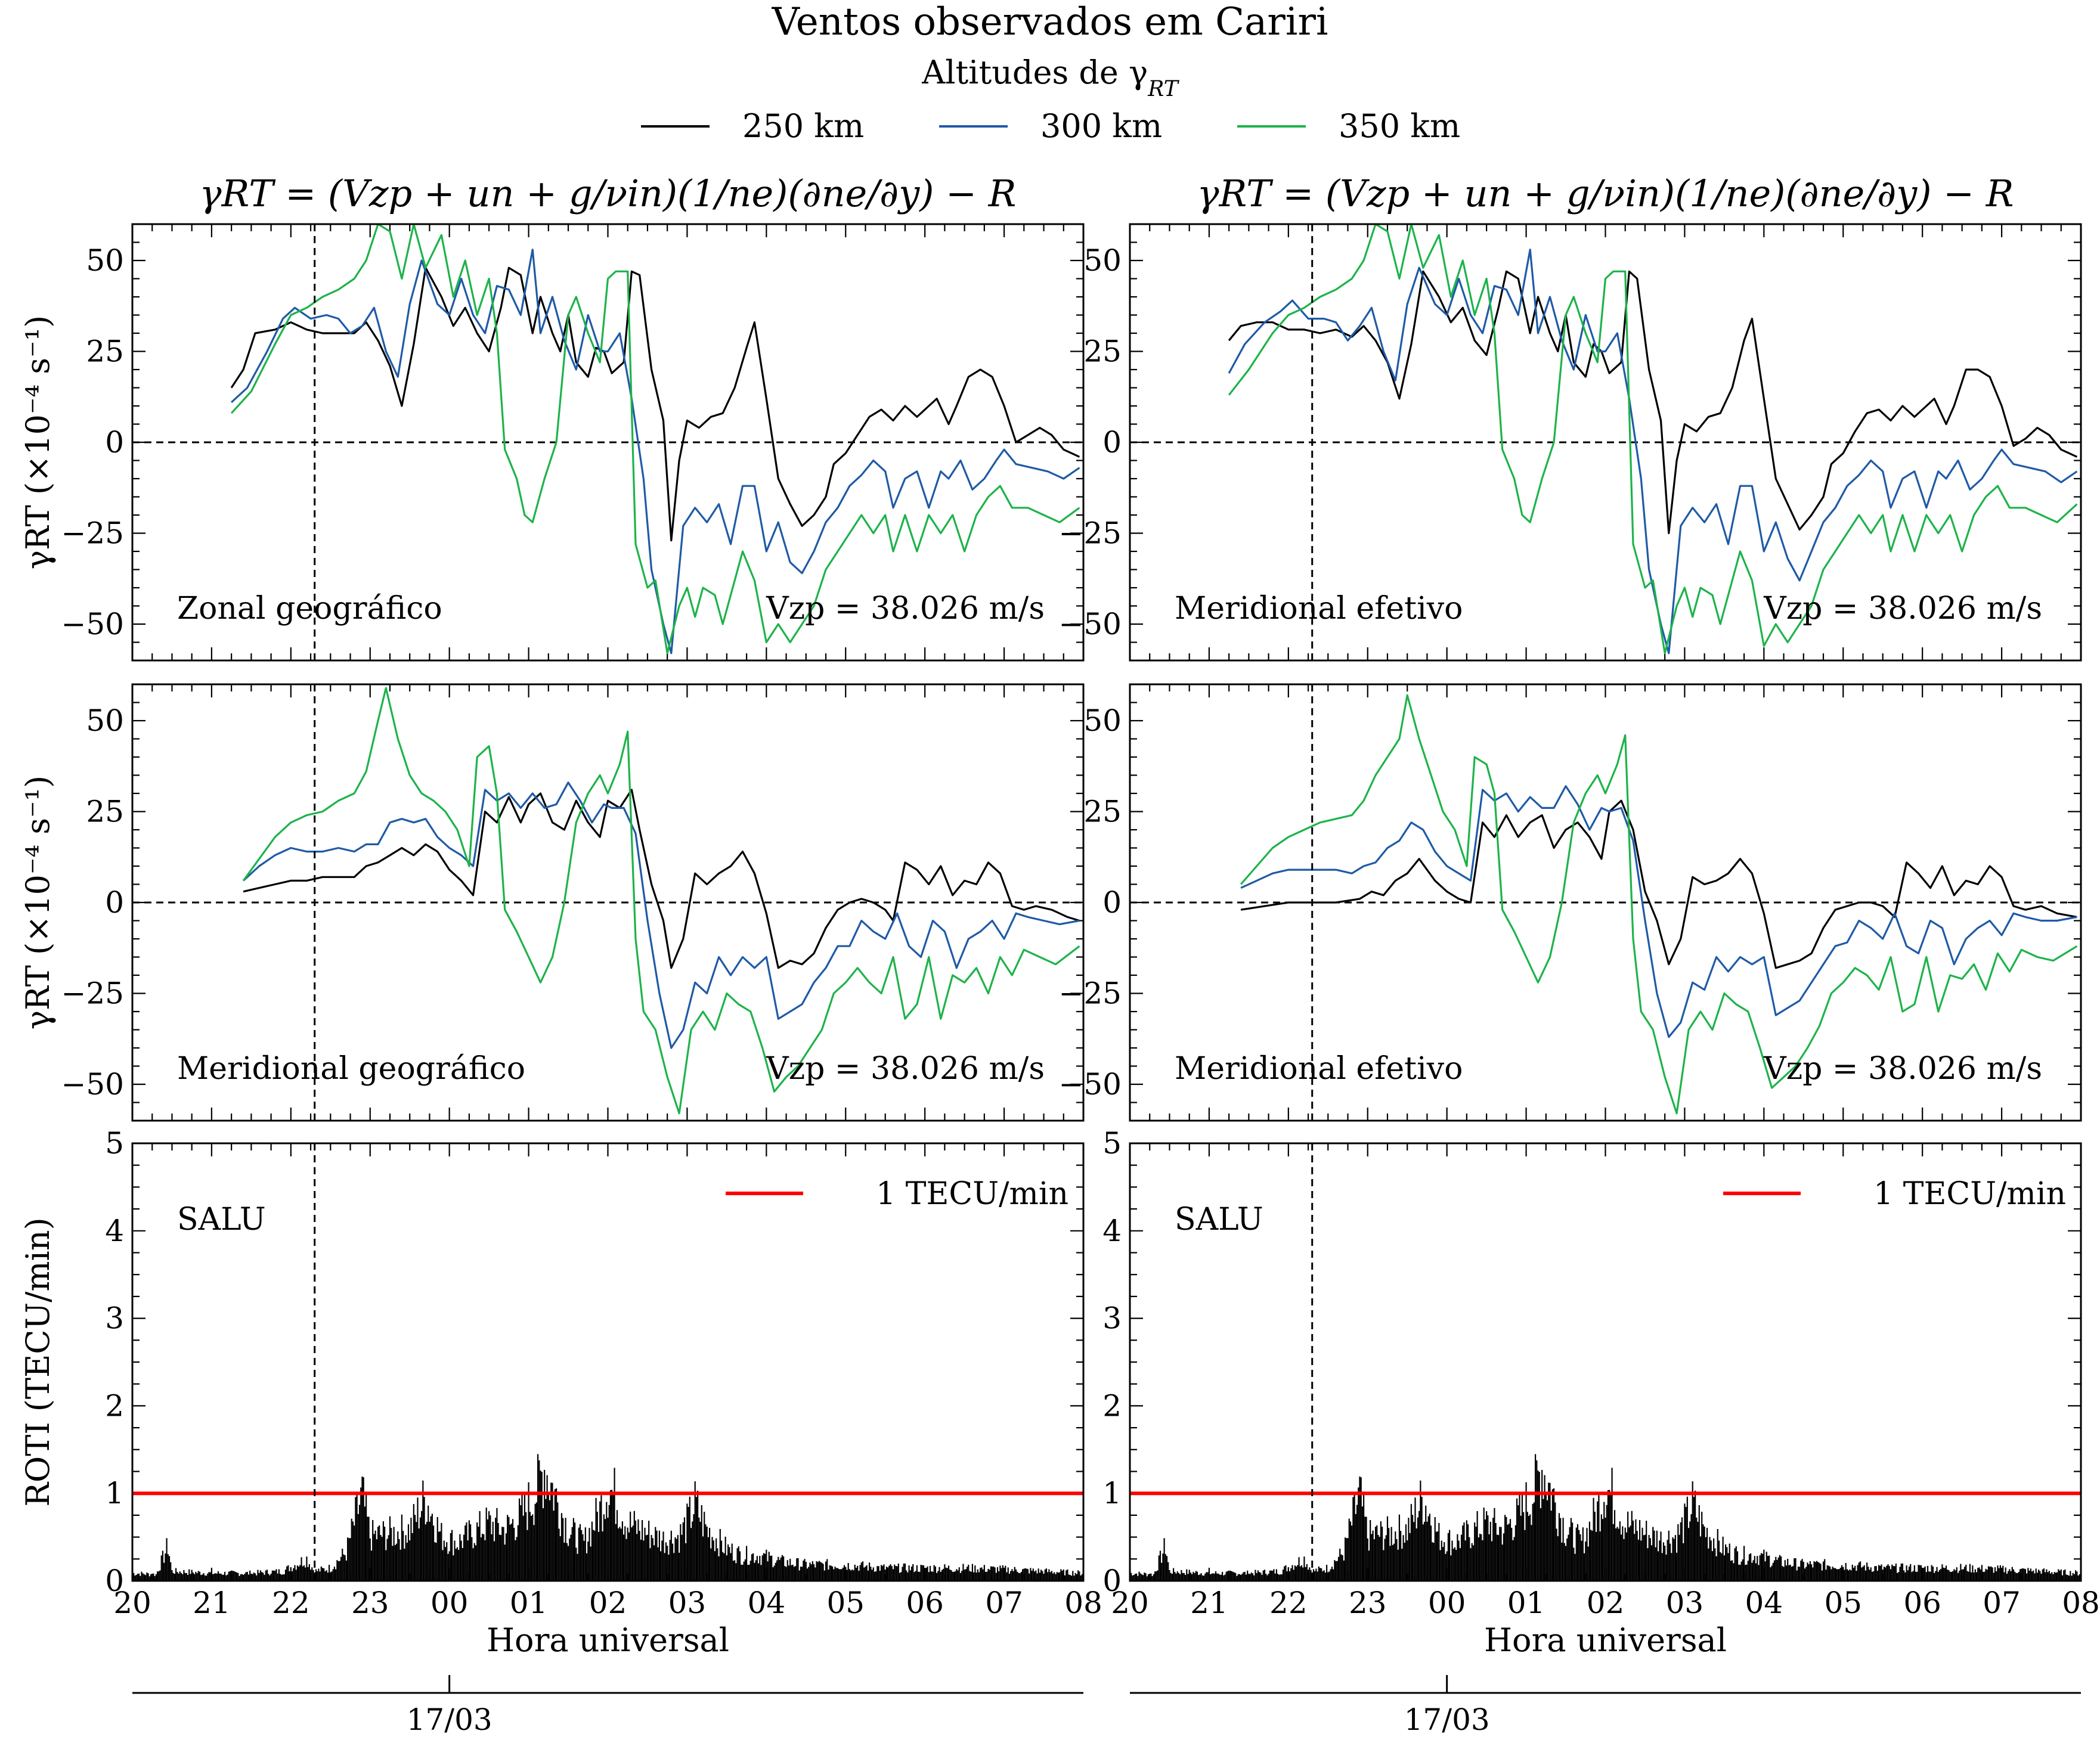  I want to click on legend-title: Altitudes de γRT, so click(1050, 77).